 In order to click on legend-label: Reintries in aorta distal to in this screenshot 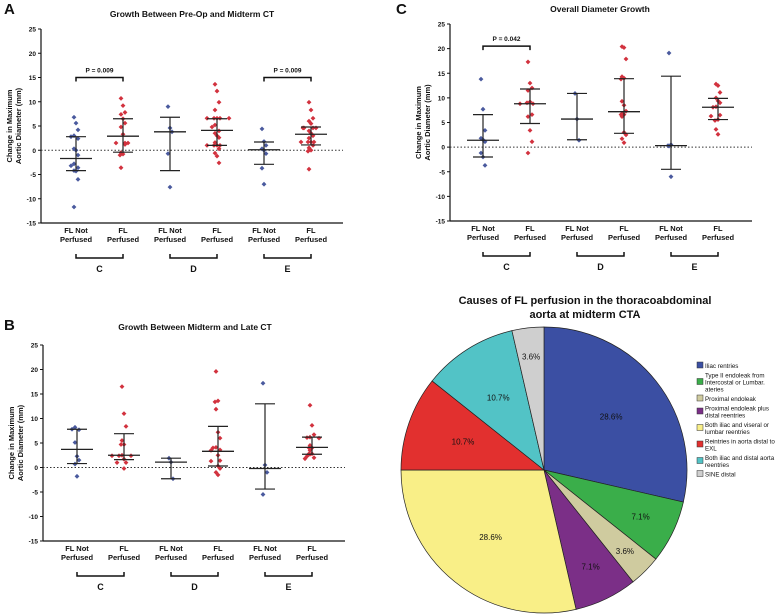, I will do `click(740, 442)`.